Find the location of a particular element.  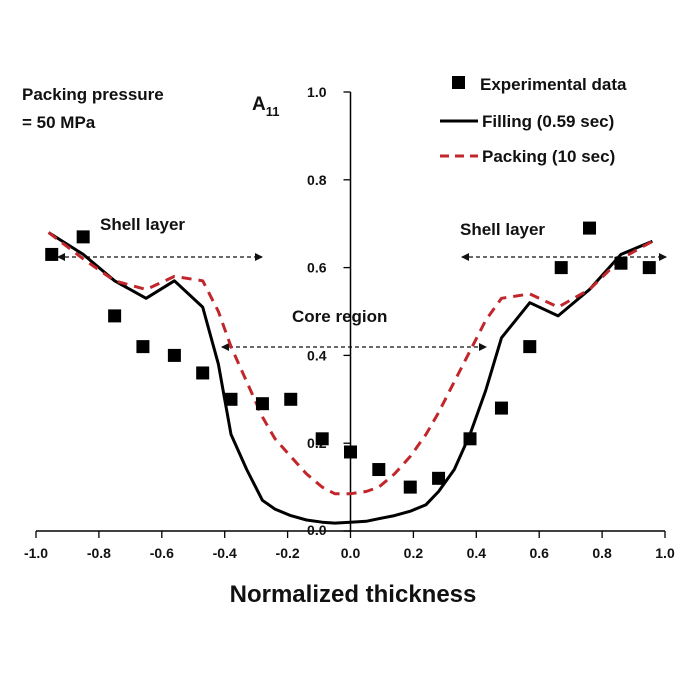

y-tick-label: 0.0 is located at coordinates (317, 530).